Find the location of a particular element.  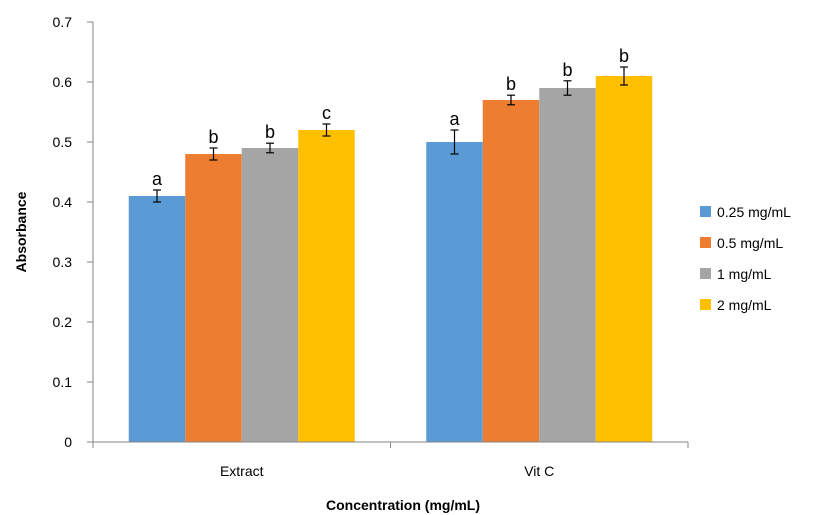

legend-label: 2 mg/mL is located at coordinates (744, 305).